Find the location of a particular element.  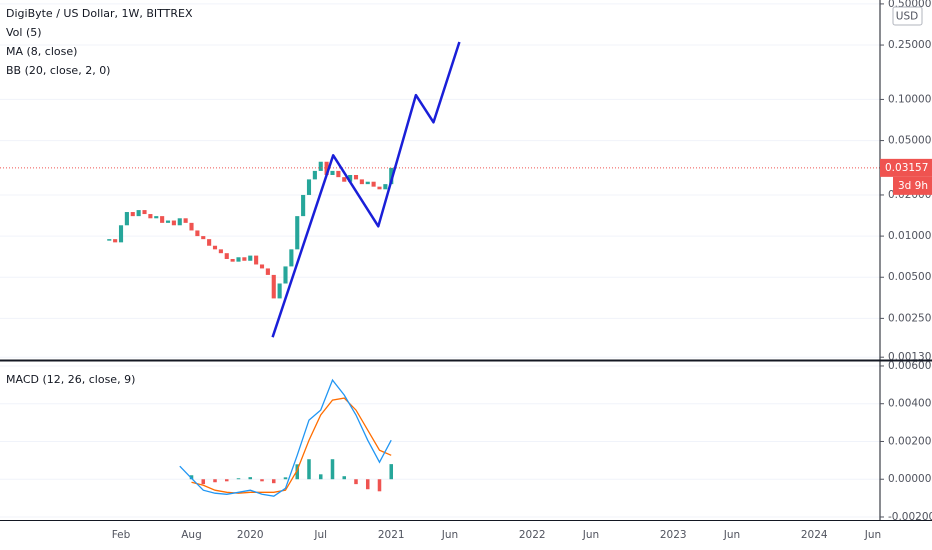

last-price-label: 0.03157 is located at coordinates (906, 168).